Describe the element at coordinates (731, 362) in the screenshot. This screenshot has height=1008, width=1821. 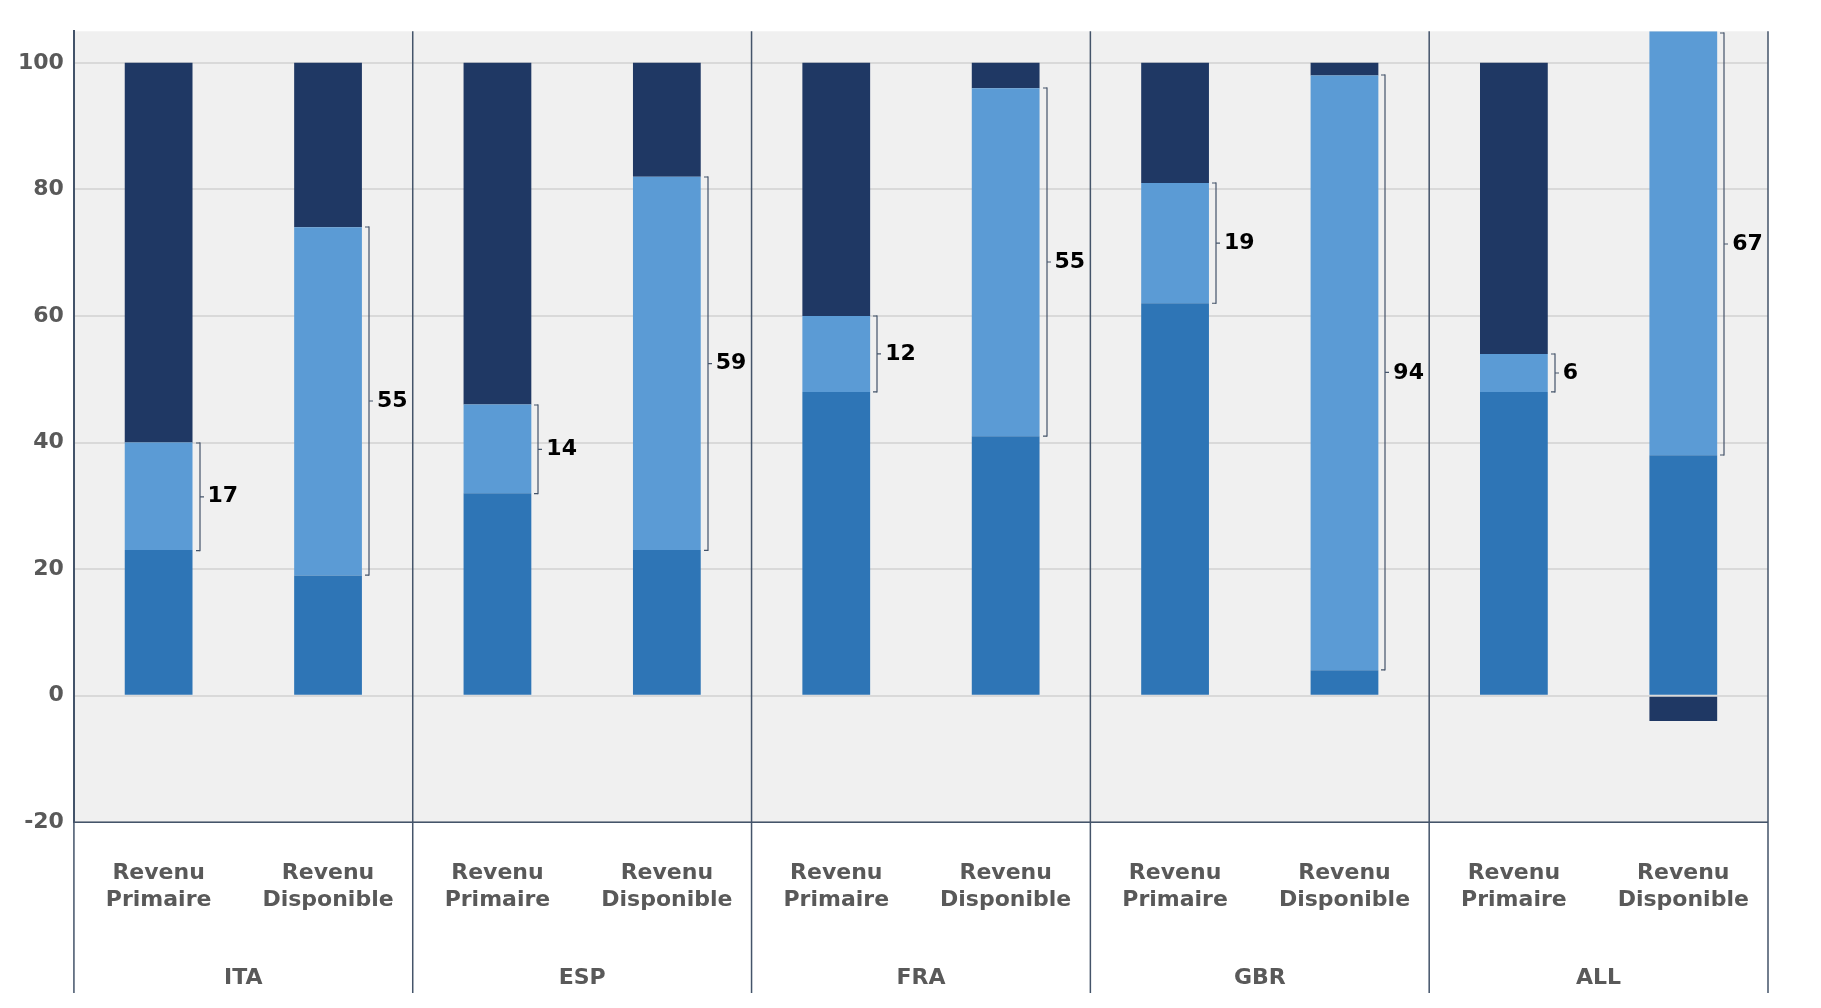
I see `data-label: 59` at that location.